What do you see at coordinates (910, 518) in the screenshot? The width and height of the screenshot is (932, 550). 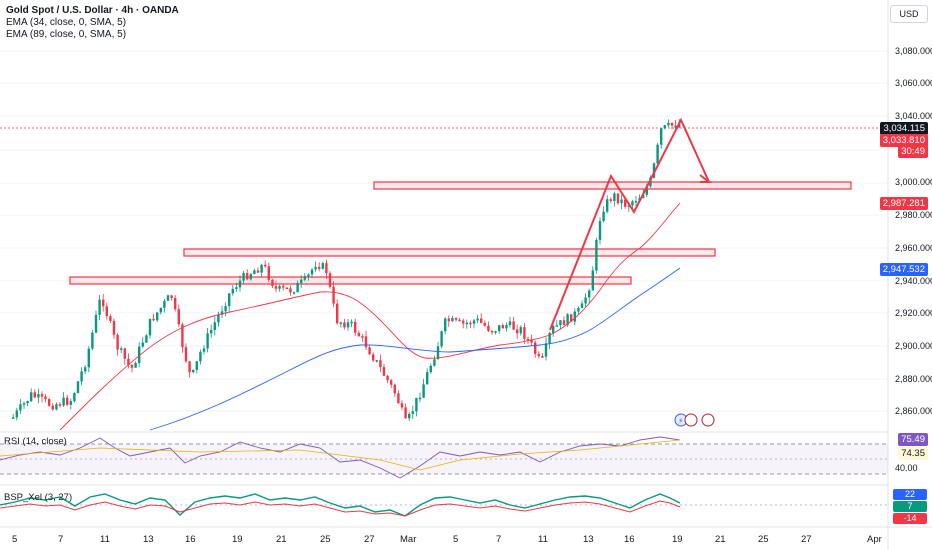 I see `bsp-value-3: -14` at bounding box center [910, 518].